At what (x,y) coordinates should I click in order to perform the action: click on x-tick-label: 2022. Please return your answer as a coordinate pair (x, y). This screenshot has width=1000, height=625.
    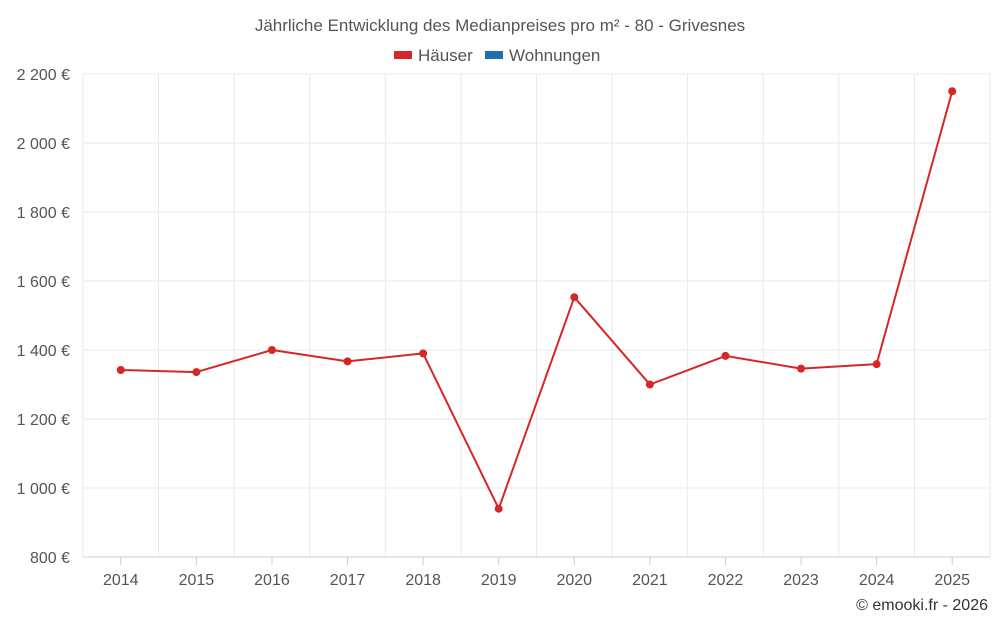
    Looking at the image, I should click on (726, 580).